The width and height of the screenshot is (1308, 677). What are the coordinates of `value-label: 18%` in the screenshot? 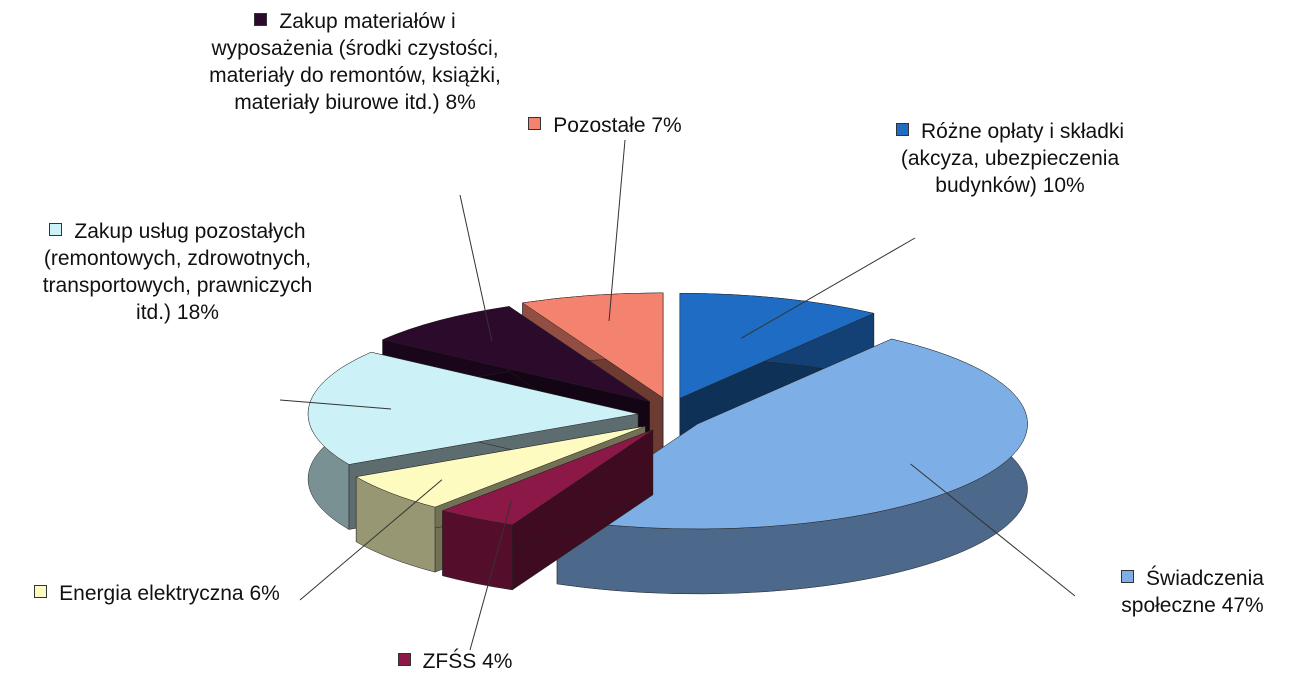 It's located at (197, 312).